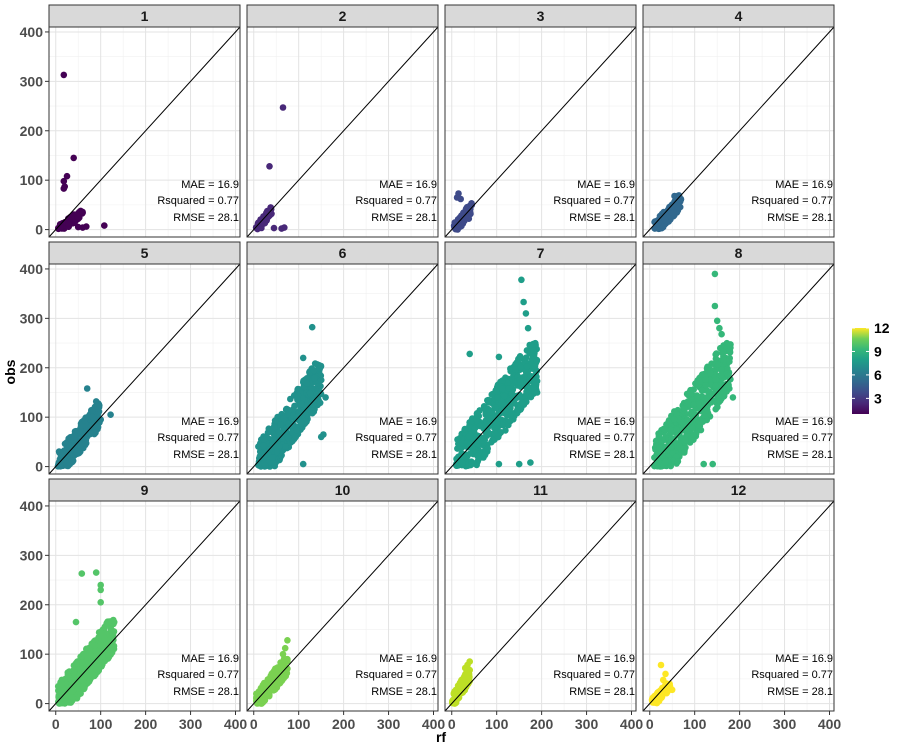 This screenshot has height=755, width=900. What do you see at coordinates (56, 724) in the screenshot?
I see `x-tick-label: 0` at bounding box center [56, 724].